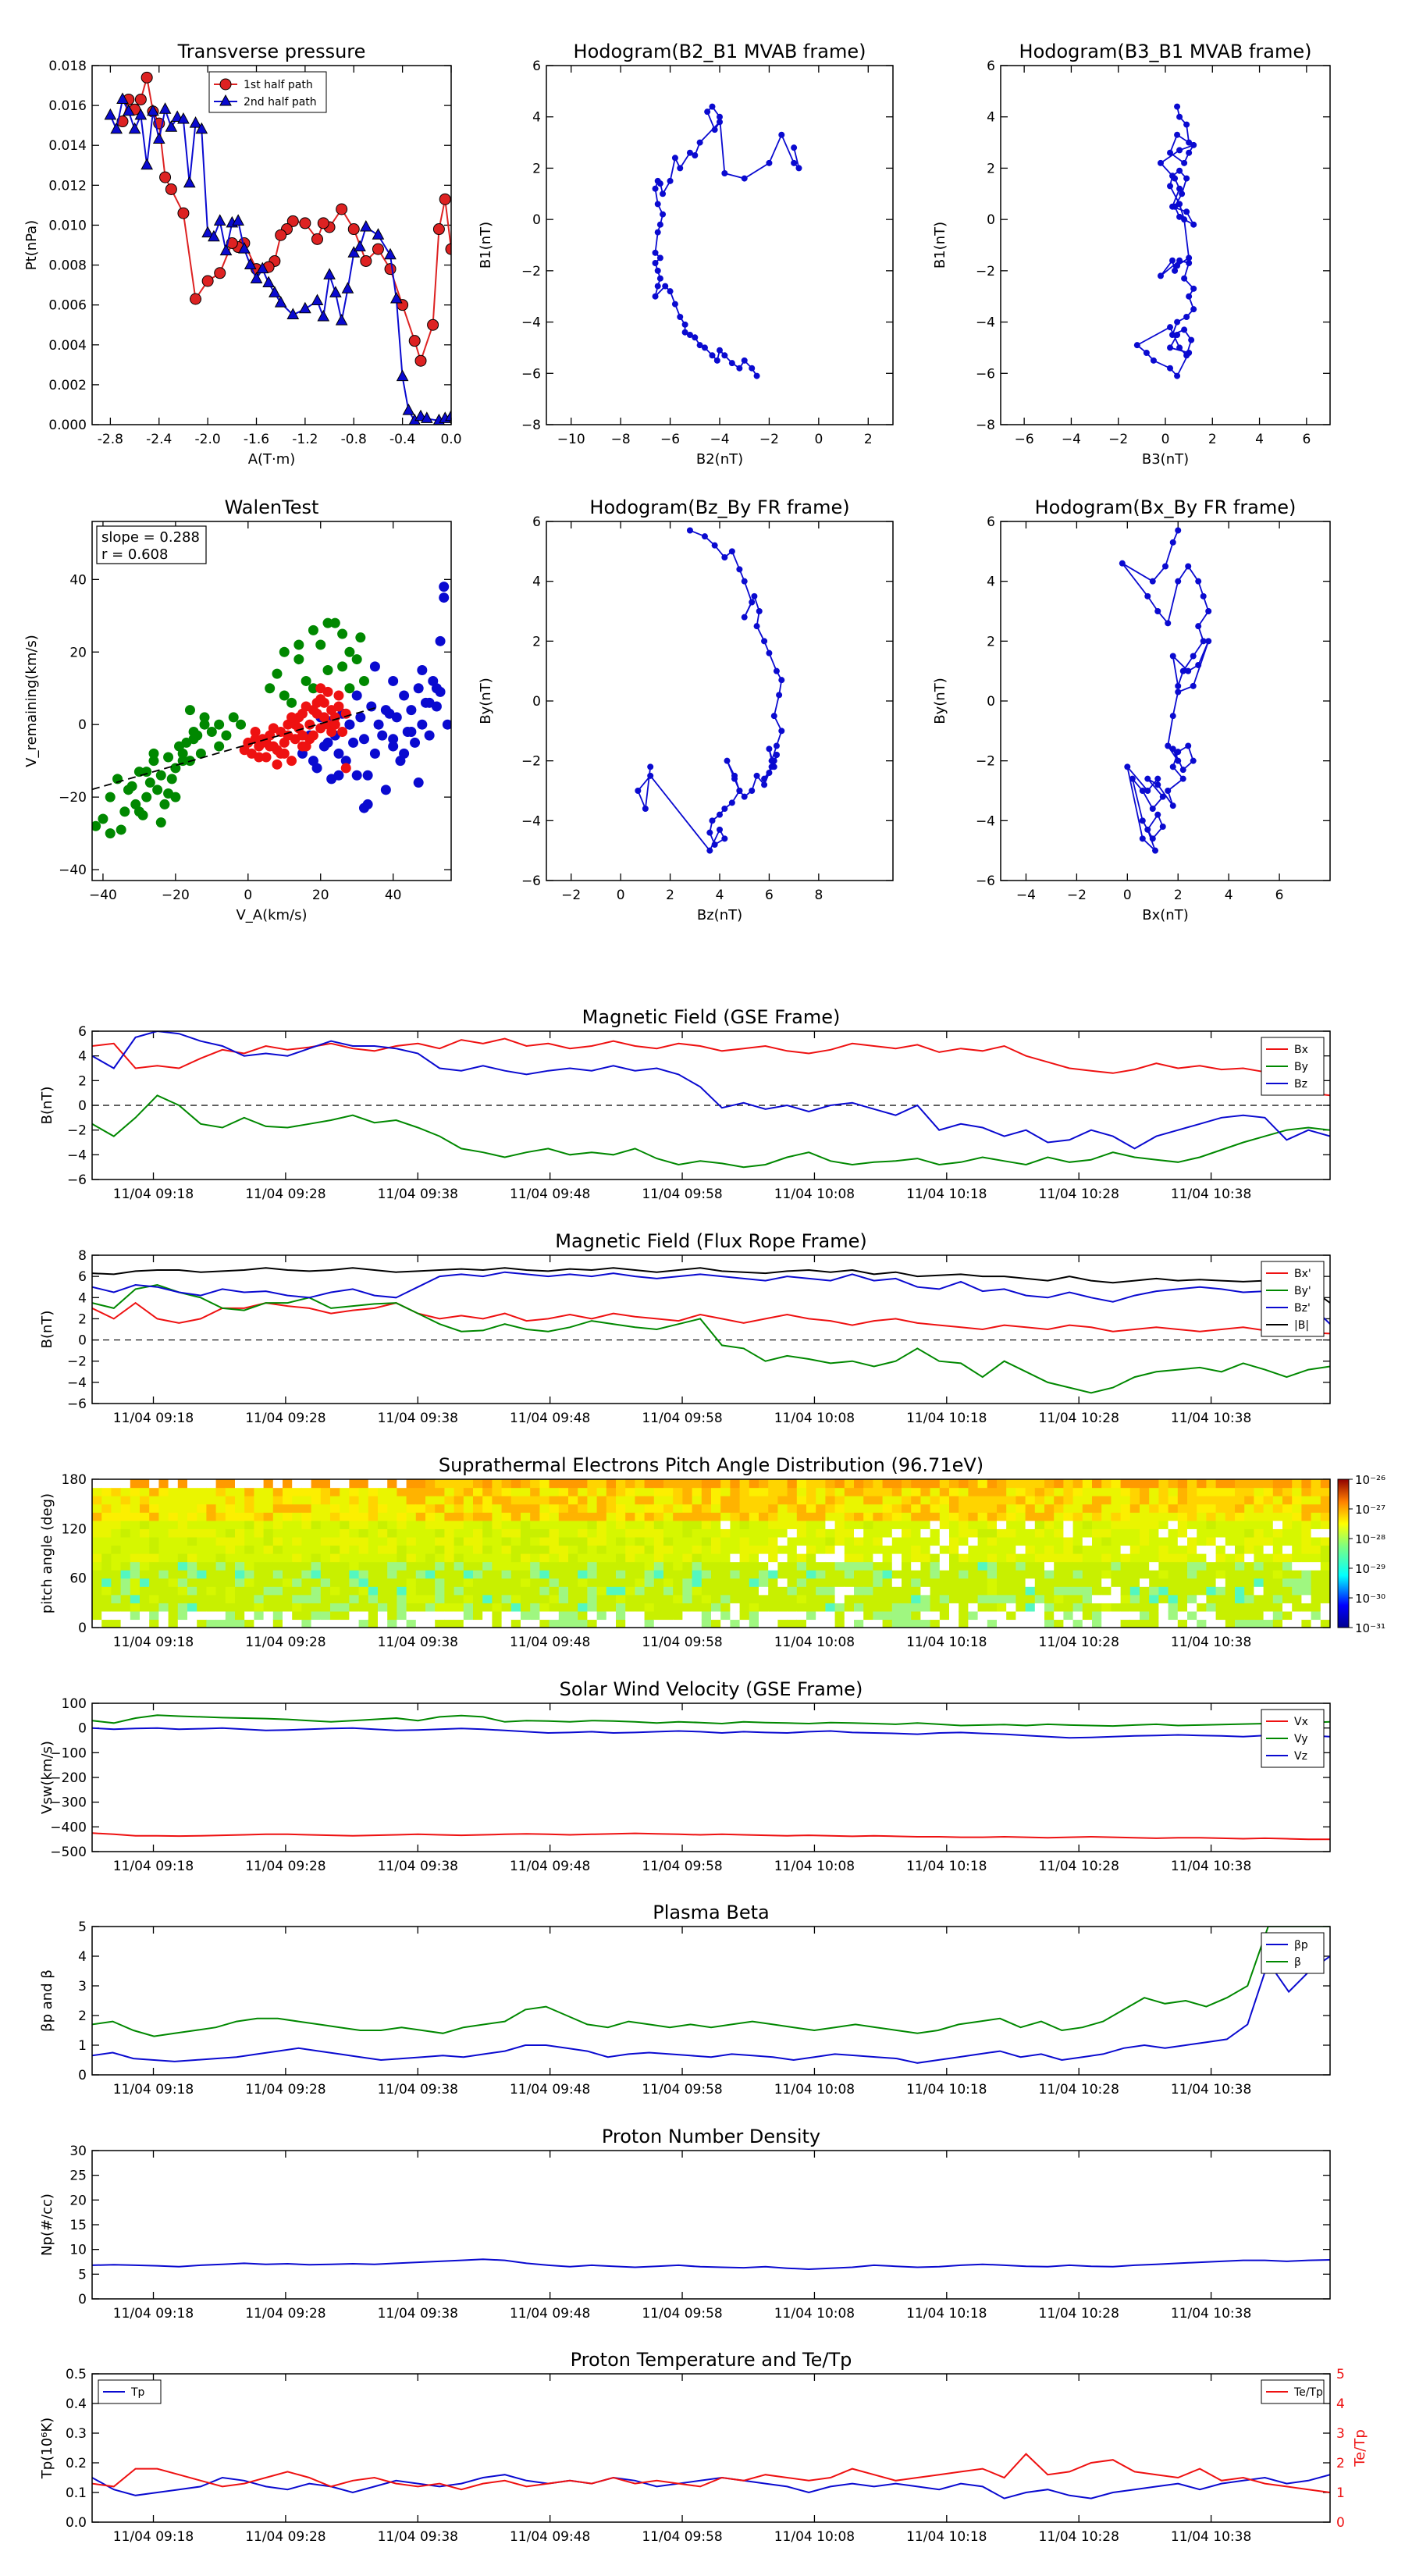 This screenshot has width=1405, height=2576. I want to click on x-tick-label: 11/04 09:18, so click(153, 1194).